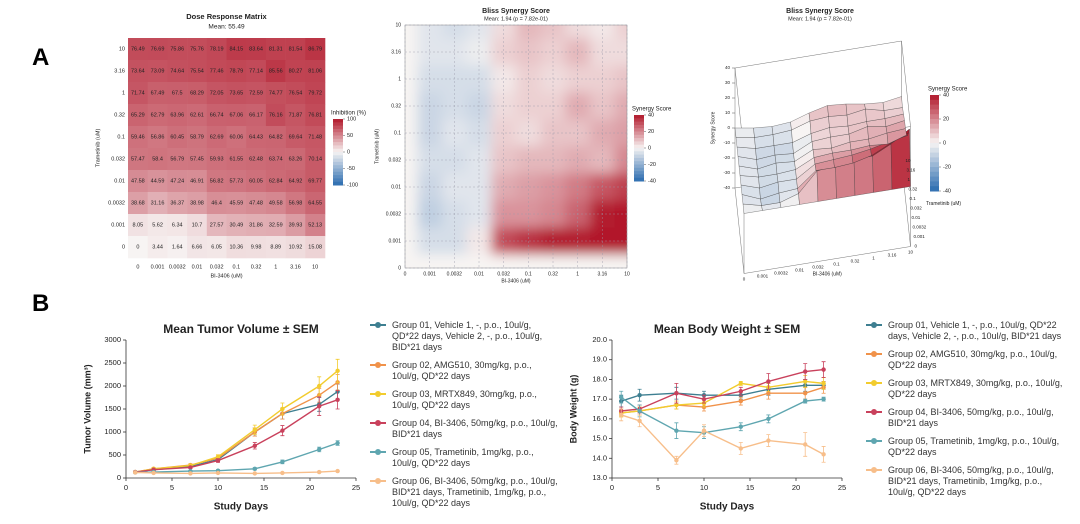  I want to click on colorbar-tick-label: -40, so click(652, 181).